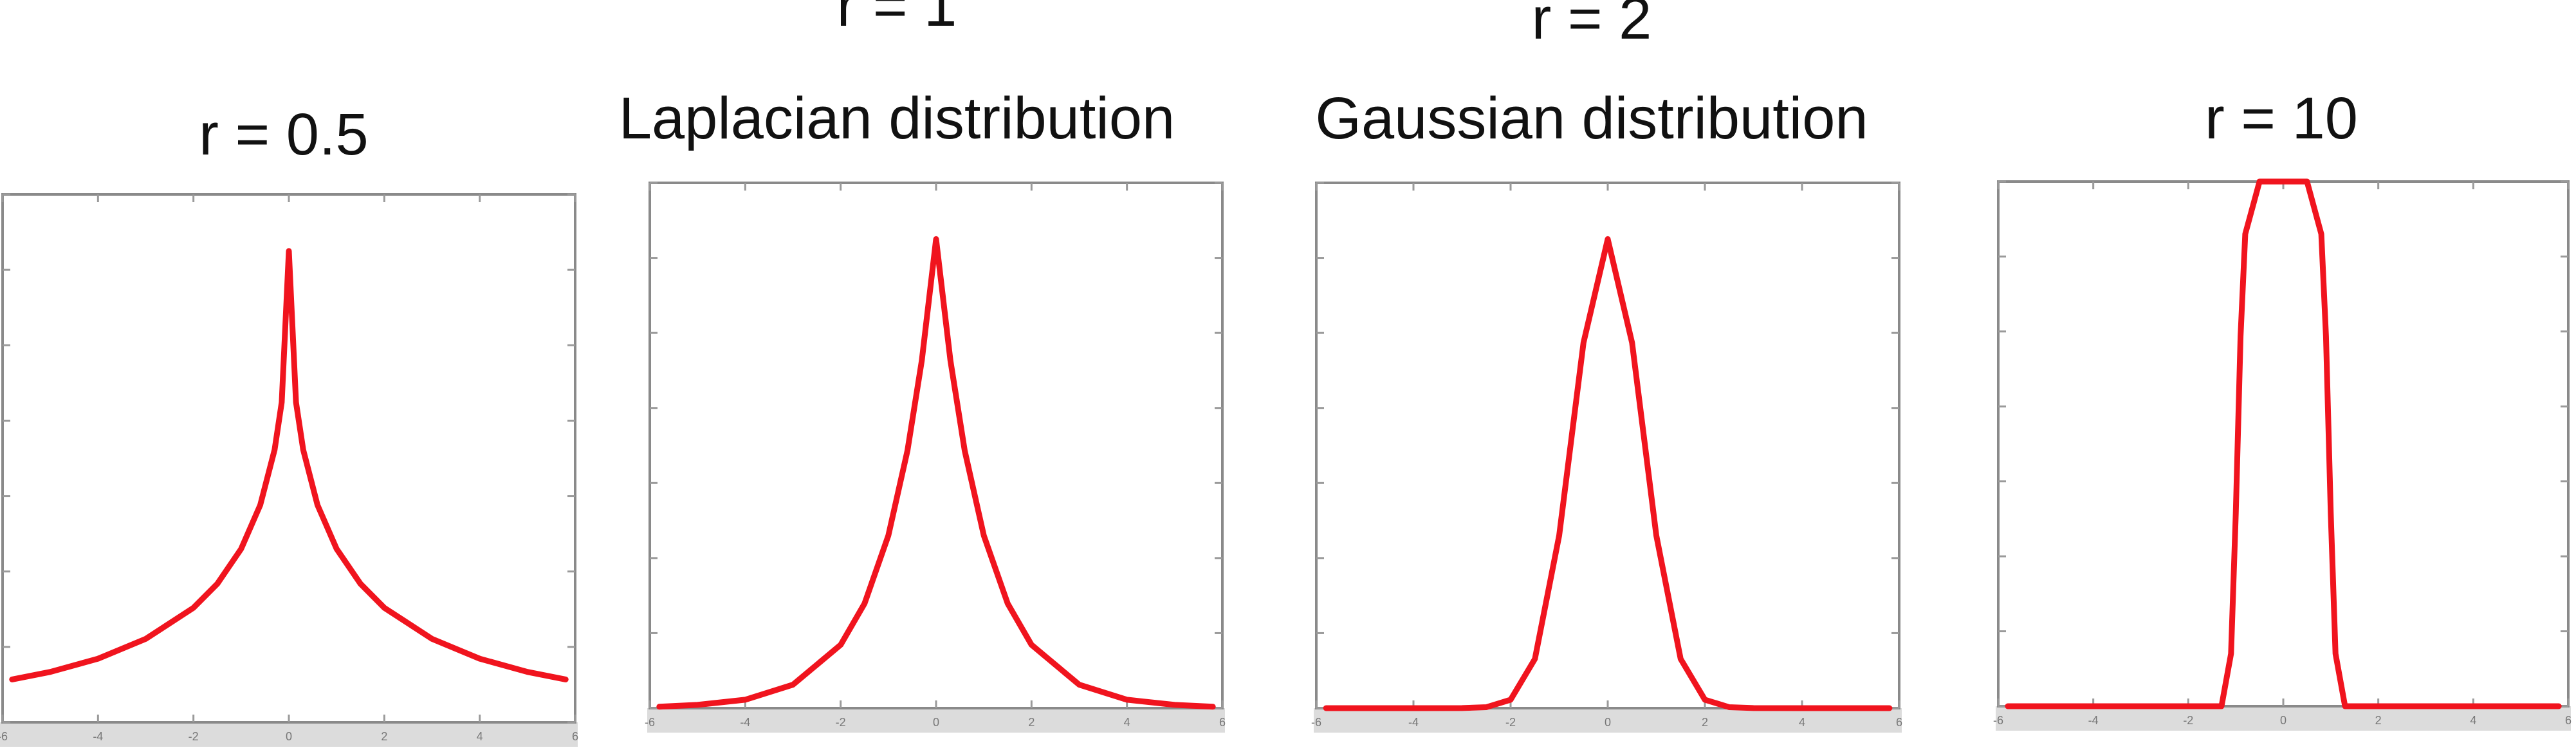 Image resolution: width=2576 pixels, height=750 pixels. What do you see at coordinates (897, 19) in the screenshot?
I see `chart-title-line: r = 1` at bounding box center [897, 19].